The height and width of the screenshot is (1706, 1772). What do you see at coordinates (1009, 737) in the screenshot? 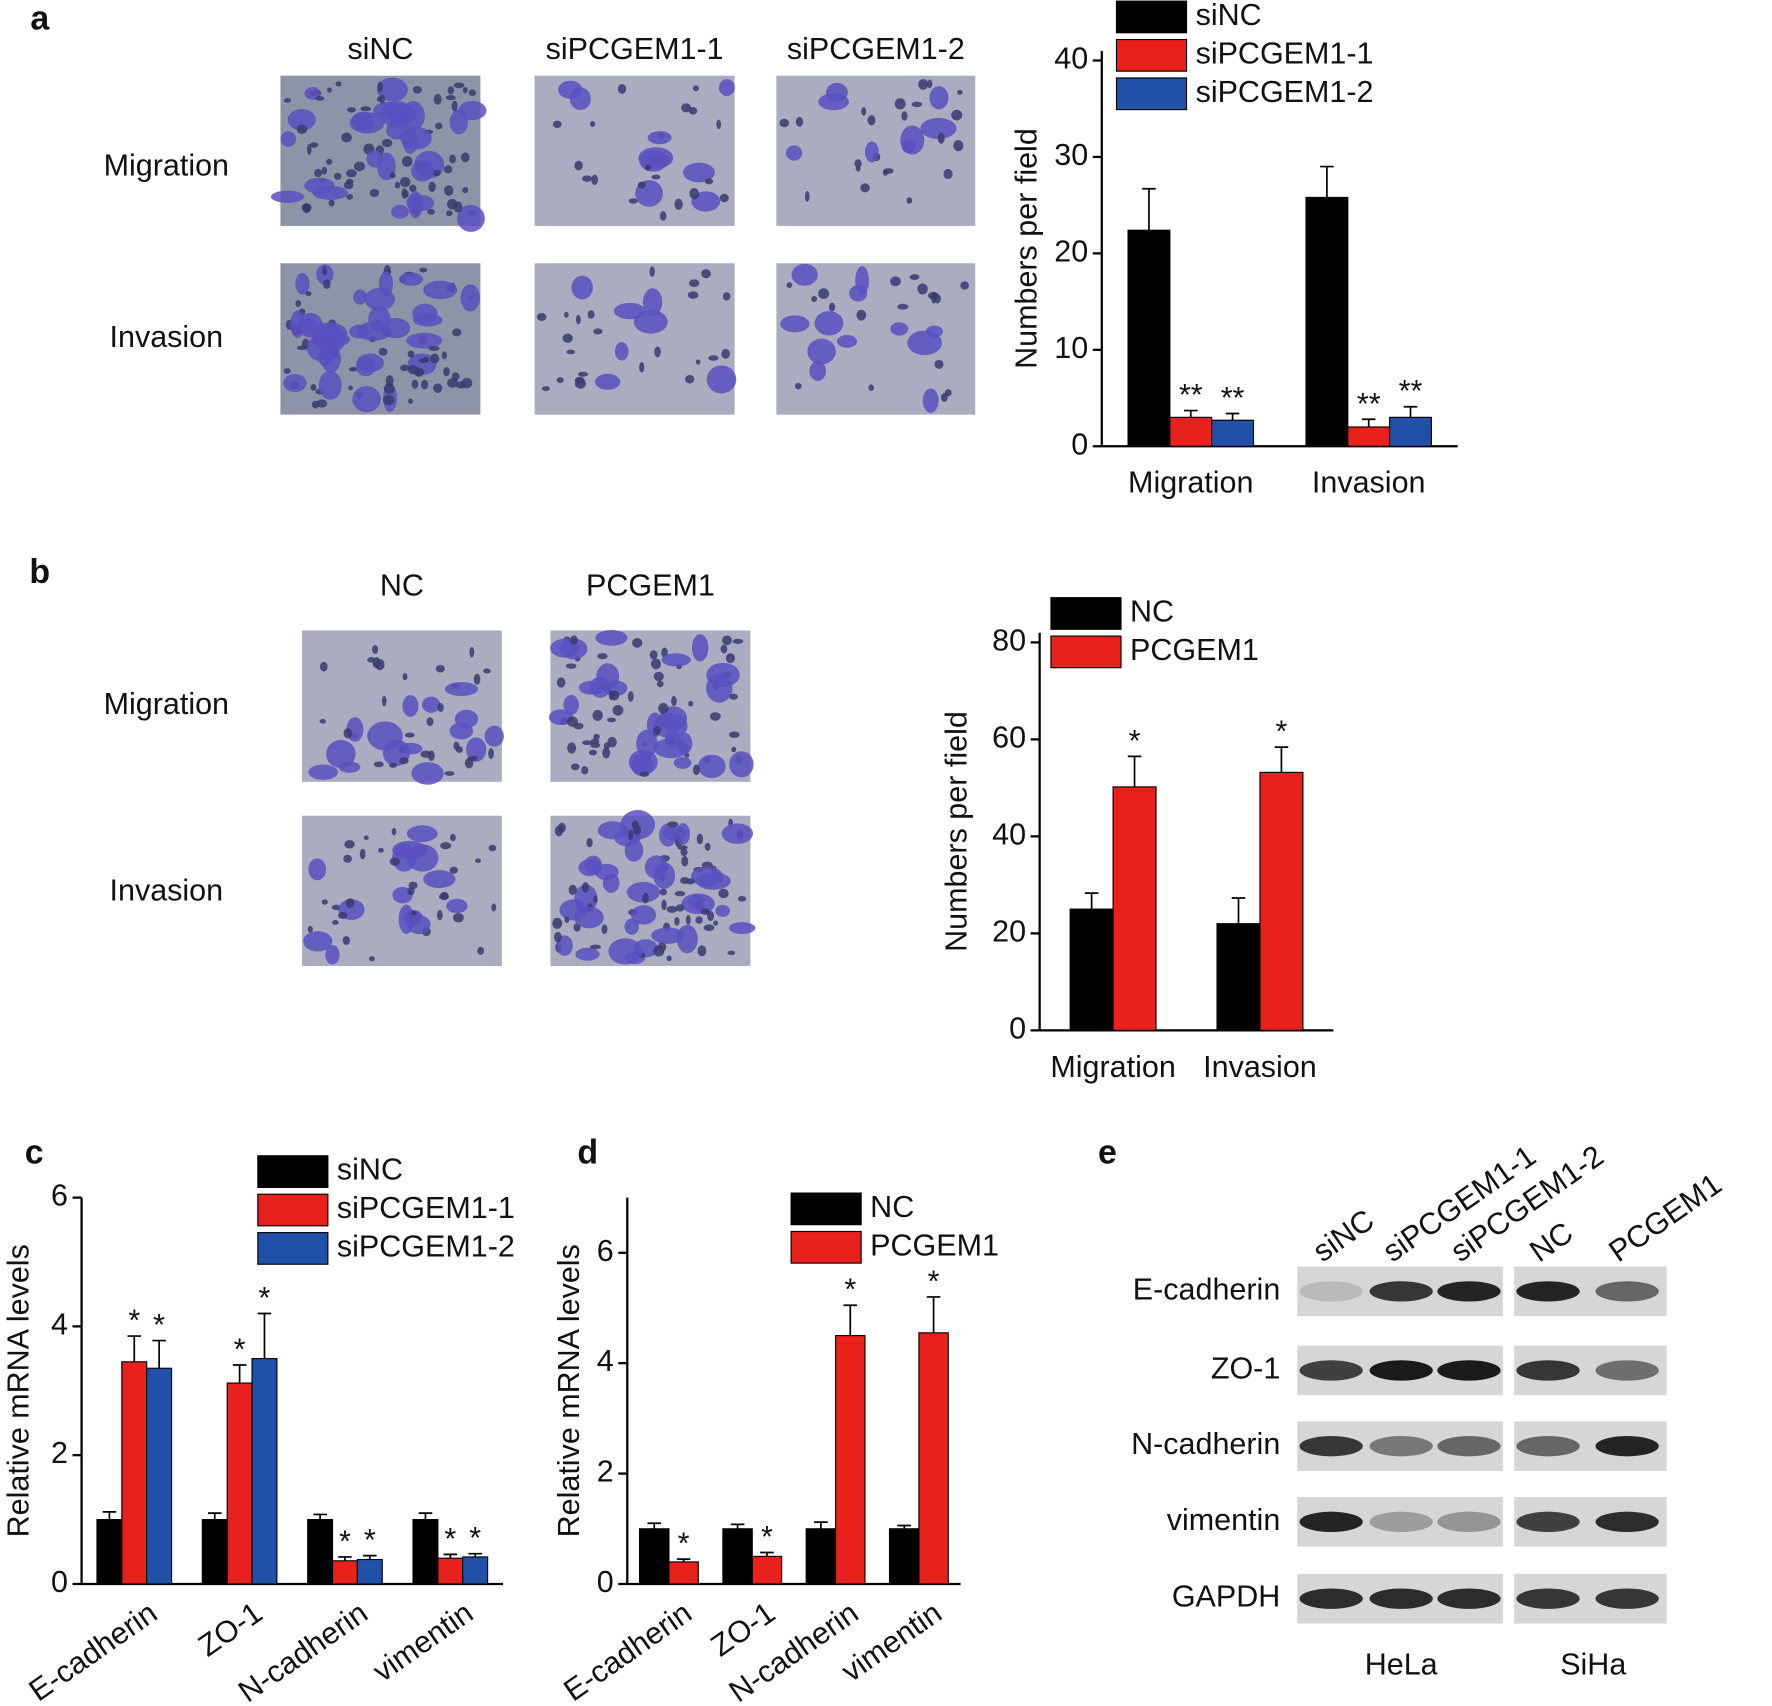
I see `y-tick-label: 60` at bounding box center [1009, 737].